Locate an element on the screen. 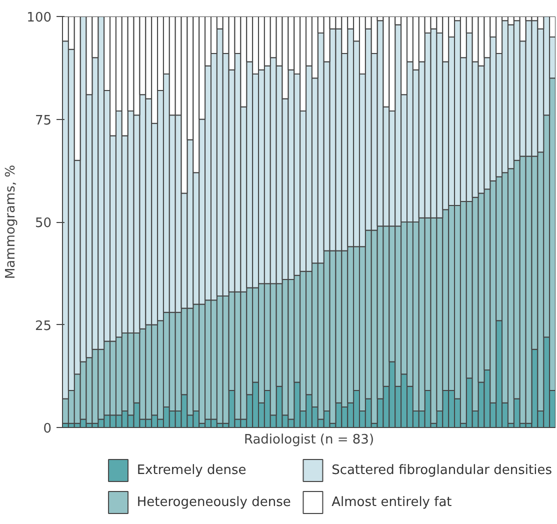 The image size is (557, 524). x-axis-title: Radiologist (n = 83) is located at coordinates (309, 440).